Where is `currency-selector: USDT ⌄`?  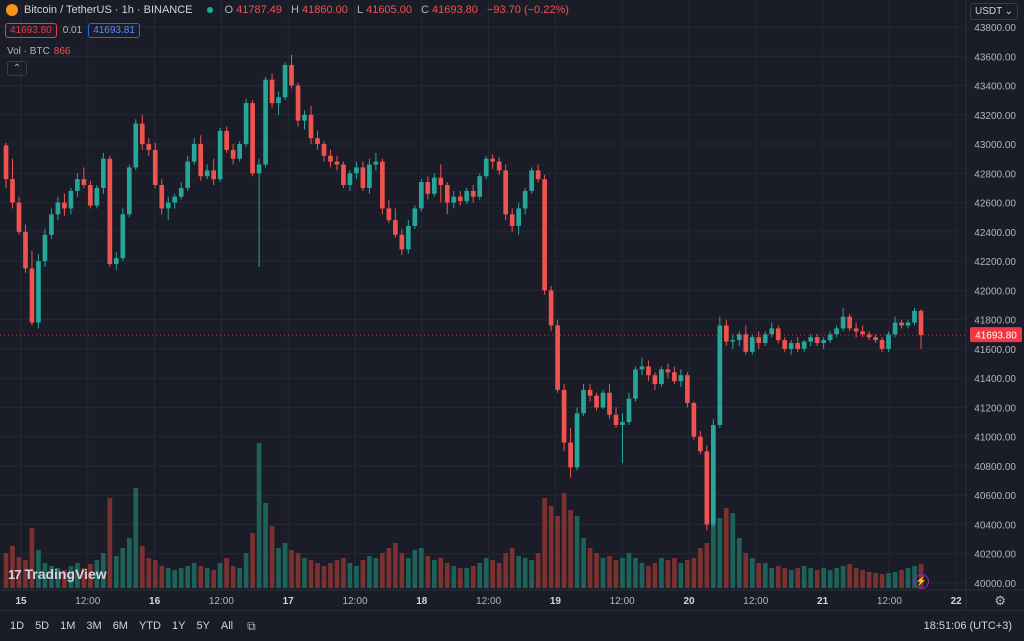 currency-selector: USDT ⌄ is located at coordinates (994, 11).